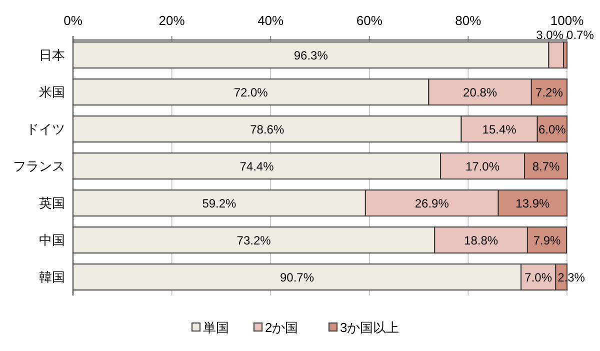  What do you see at coordinates (311, 55) in the screenshot?
I see `data-label: 96.3%` at bounding box center [311, 55].